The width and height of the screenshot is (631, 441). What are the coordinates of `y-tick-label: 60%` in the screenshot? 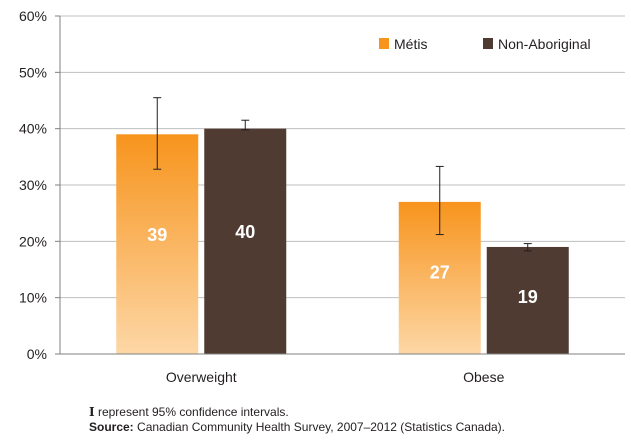 It's located at (33, 16).